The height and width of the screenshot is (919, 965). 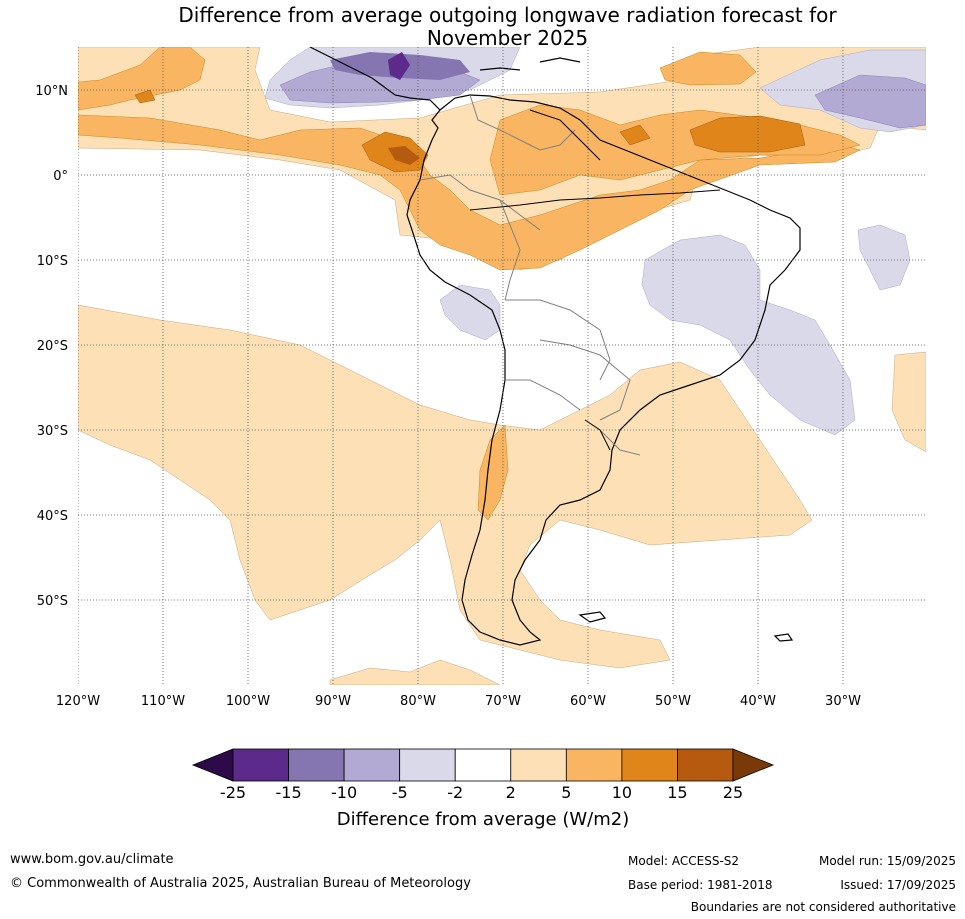 What do you see at coordinates (344, 792) in the screenshot?
I see `colorbar-tick-label: -10` at bounding box center [344, 792].